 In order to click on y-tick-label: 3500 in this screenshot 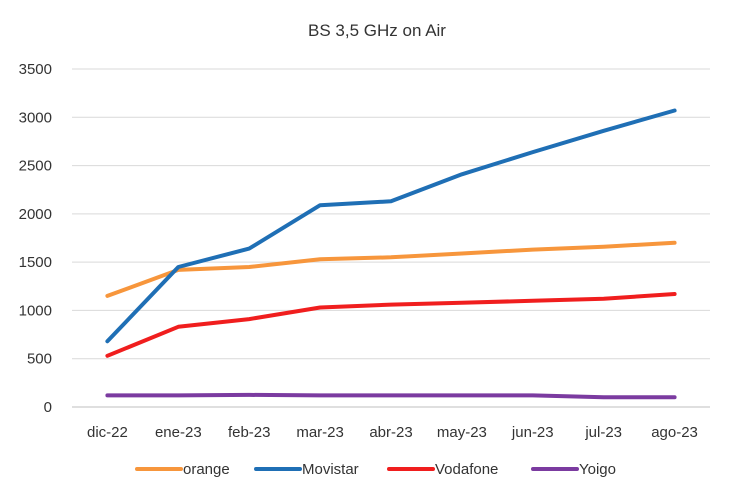, I will do `click(35, 69)`.